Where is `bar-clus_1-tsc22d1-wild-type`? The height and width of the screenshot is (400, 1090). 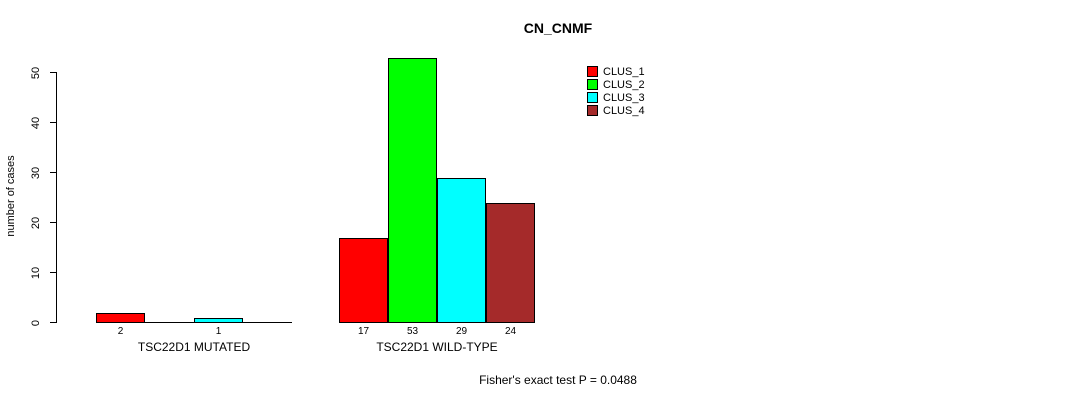 bar-clus_1-tsc22d1-wild-type is located at coordinates (363, 280).